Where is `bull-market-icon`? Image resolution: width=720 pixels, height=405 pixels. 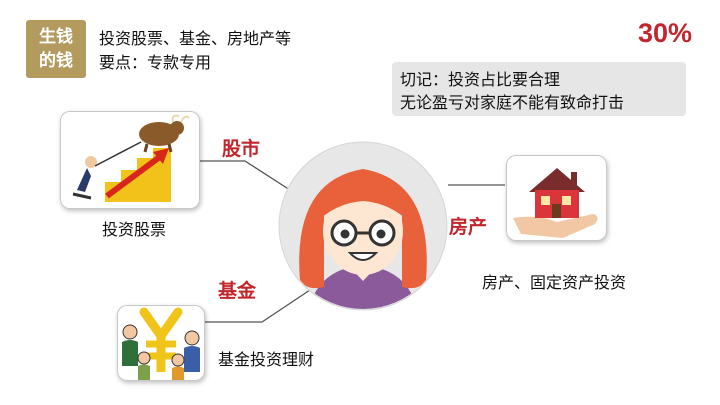 bull-market-icon is located at coordinates (130, 160).